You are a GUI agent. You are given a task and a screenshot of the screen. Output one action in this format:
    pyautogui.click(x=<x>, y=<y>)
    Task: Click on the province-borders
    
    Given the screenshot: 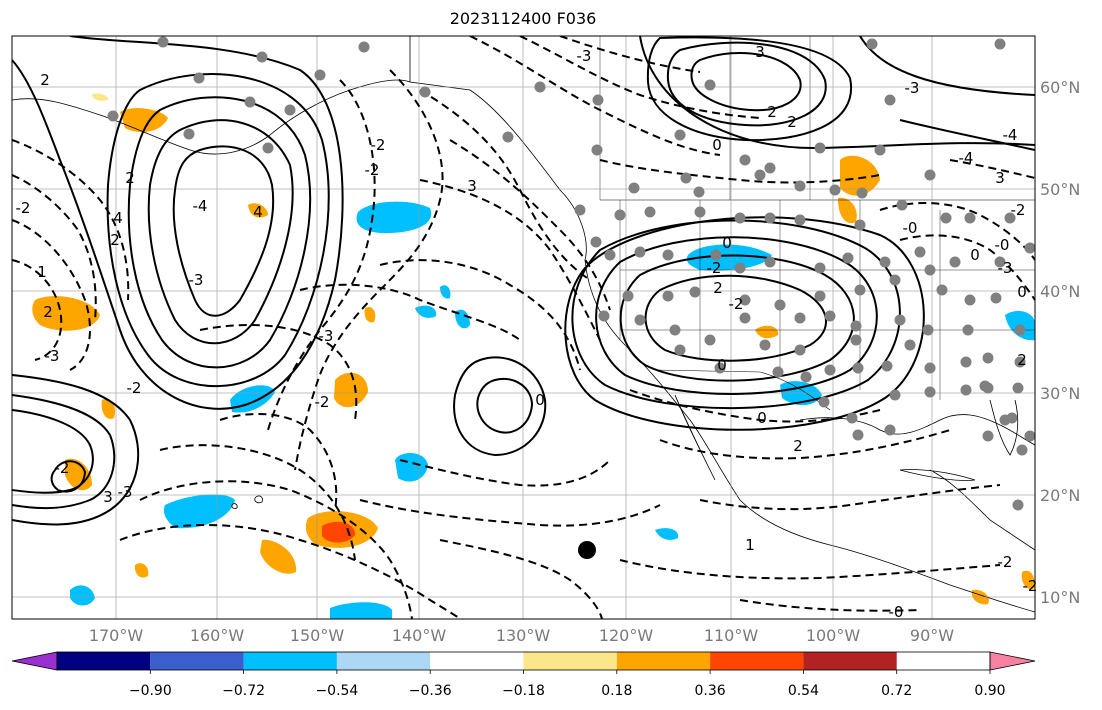 What is the action you would take?
    pyautogui.click(x=705, y=118)
    